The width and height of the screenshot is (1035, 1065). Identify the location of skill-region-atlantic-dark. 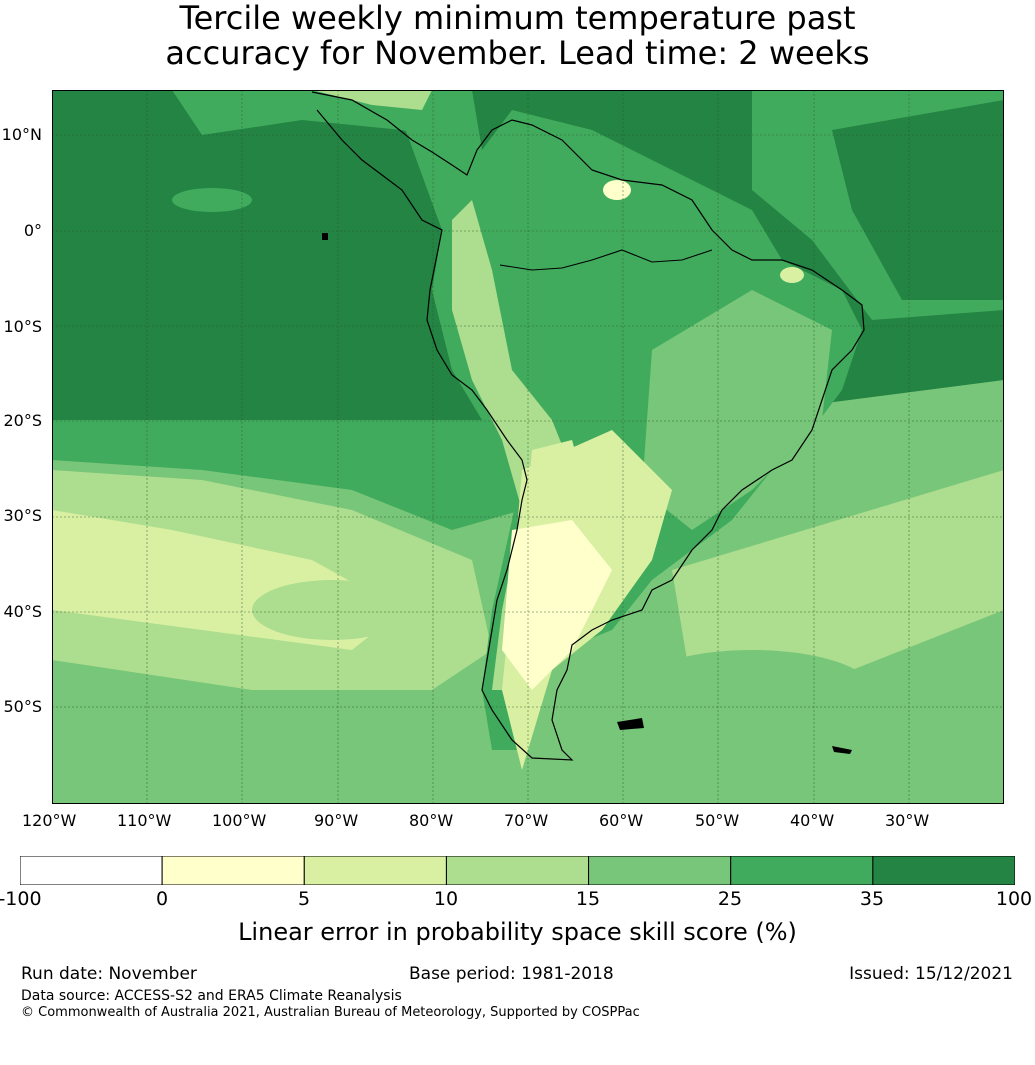
(918, 200).